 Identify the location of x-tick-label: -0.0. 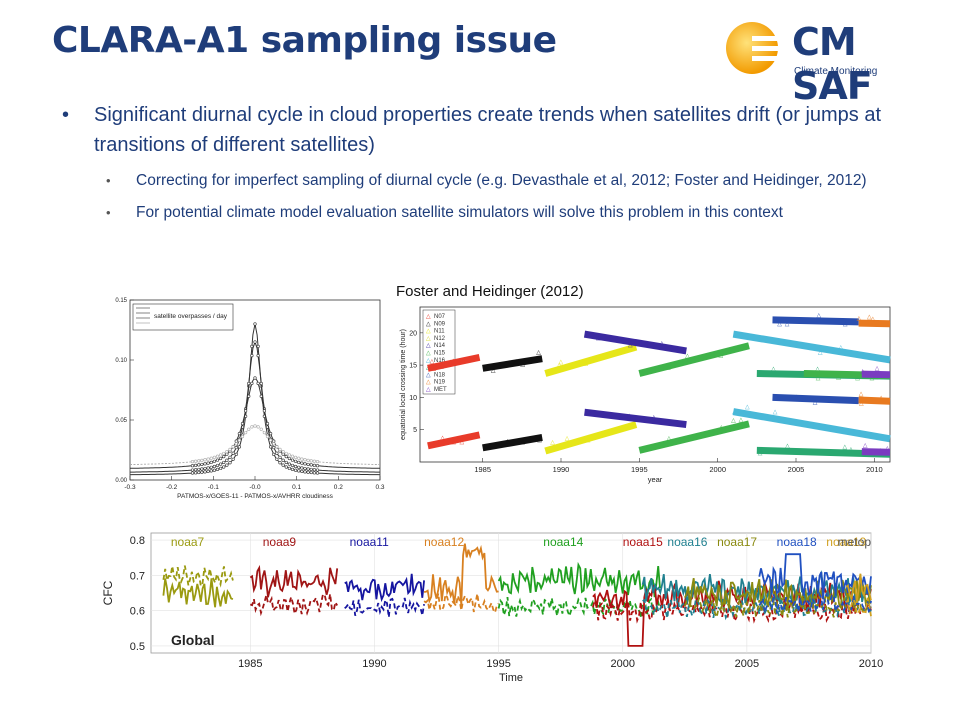
(255, 487).